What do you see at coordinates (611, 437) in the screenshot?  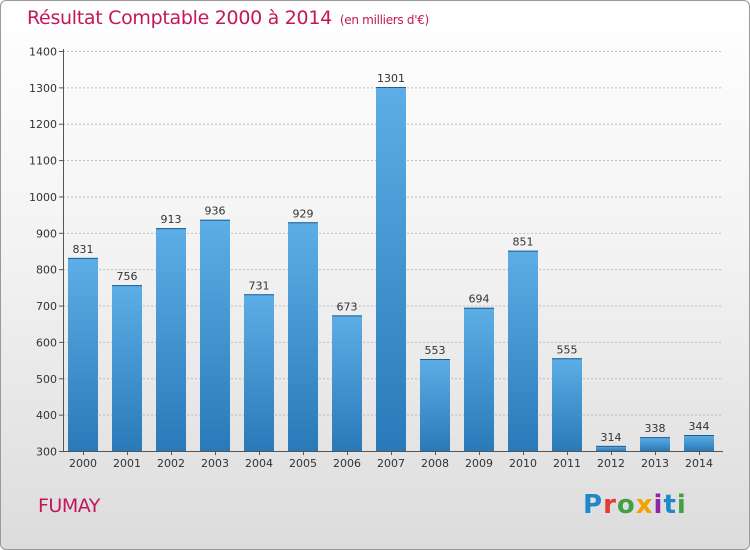 I see `data-label-2012: 314` at bounding box center [611, 437].